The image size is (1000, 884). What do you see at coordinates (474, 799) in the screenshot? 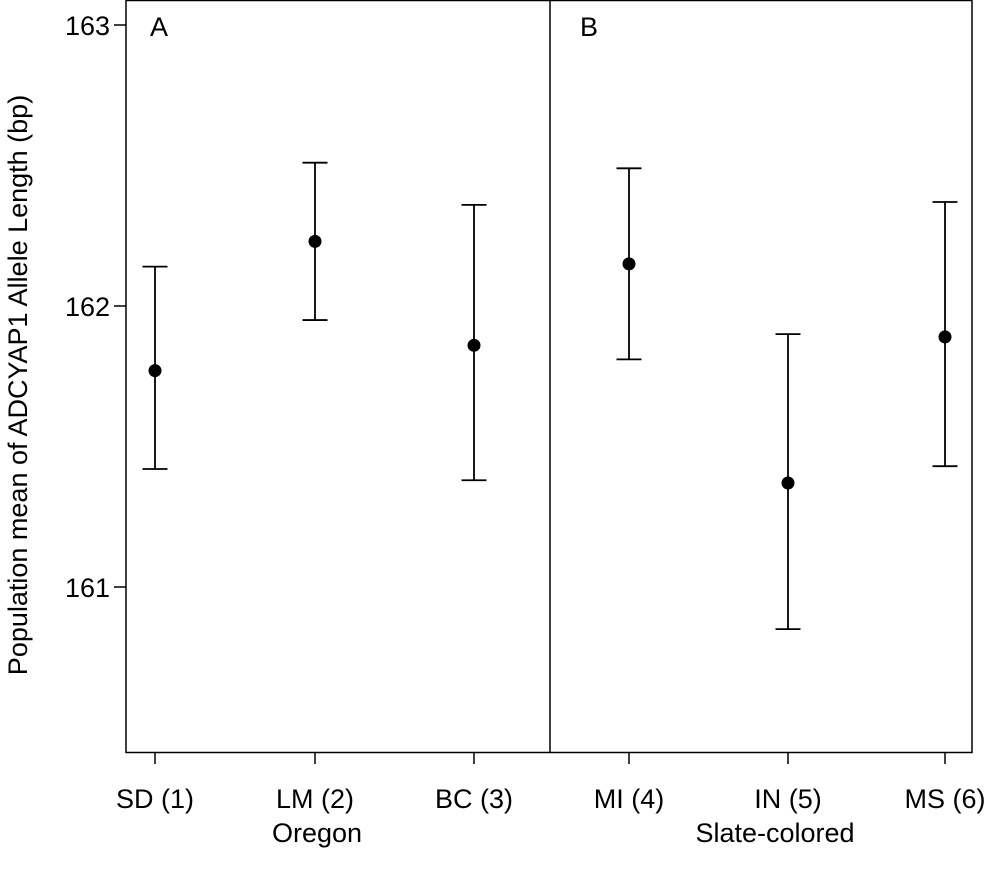
I see `x-tick-label: BC (3)` at bounding box center [474, 799].